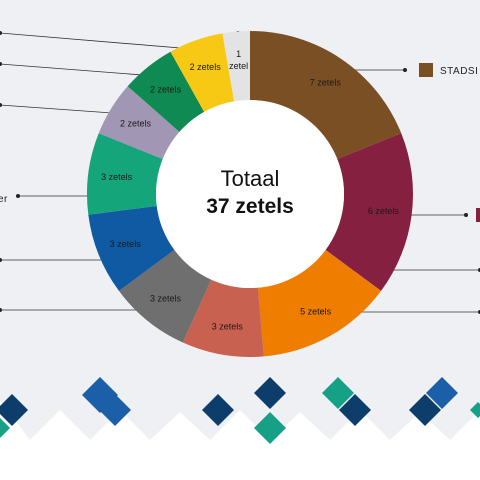  What do you see at coordinates (238, 60) in the screenshot?
I see `slice-label-10: 1 zetel` at bounding box center [238, 60].